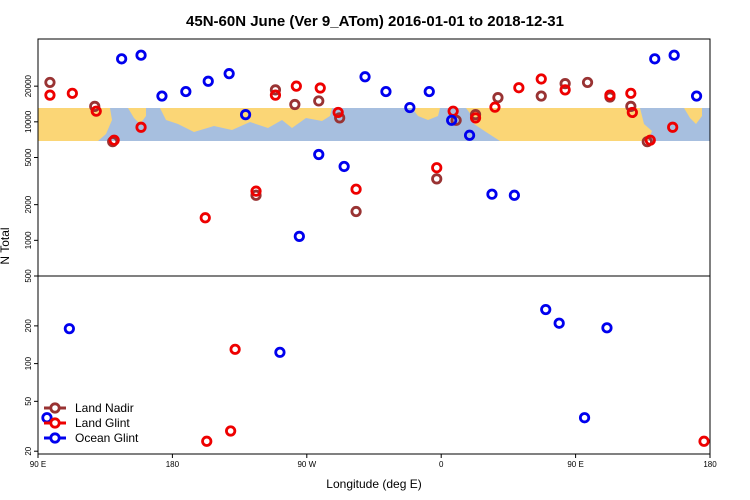 This screenshot has height=500, width=750. I want to click on y-tick-label: 200, so click(28, 326).